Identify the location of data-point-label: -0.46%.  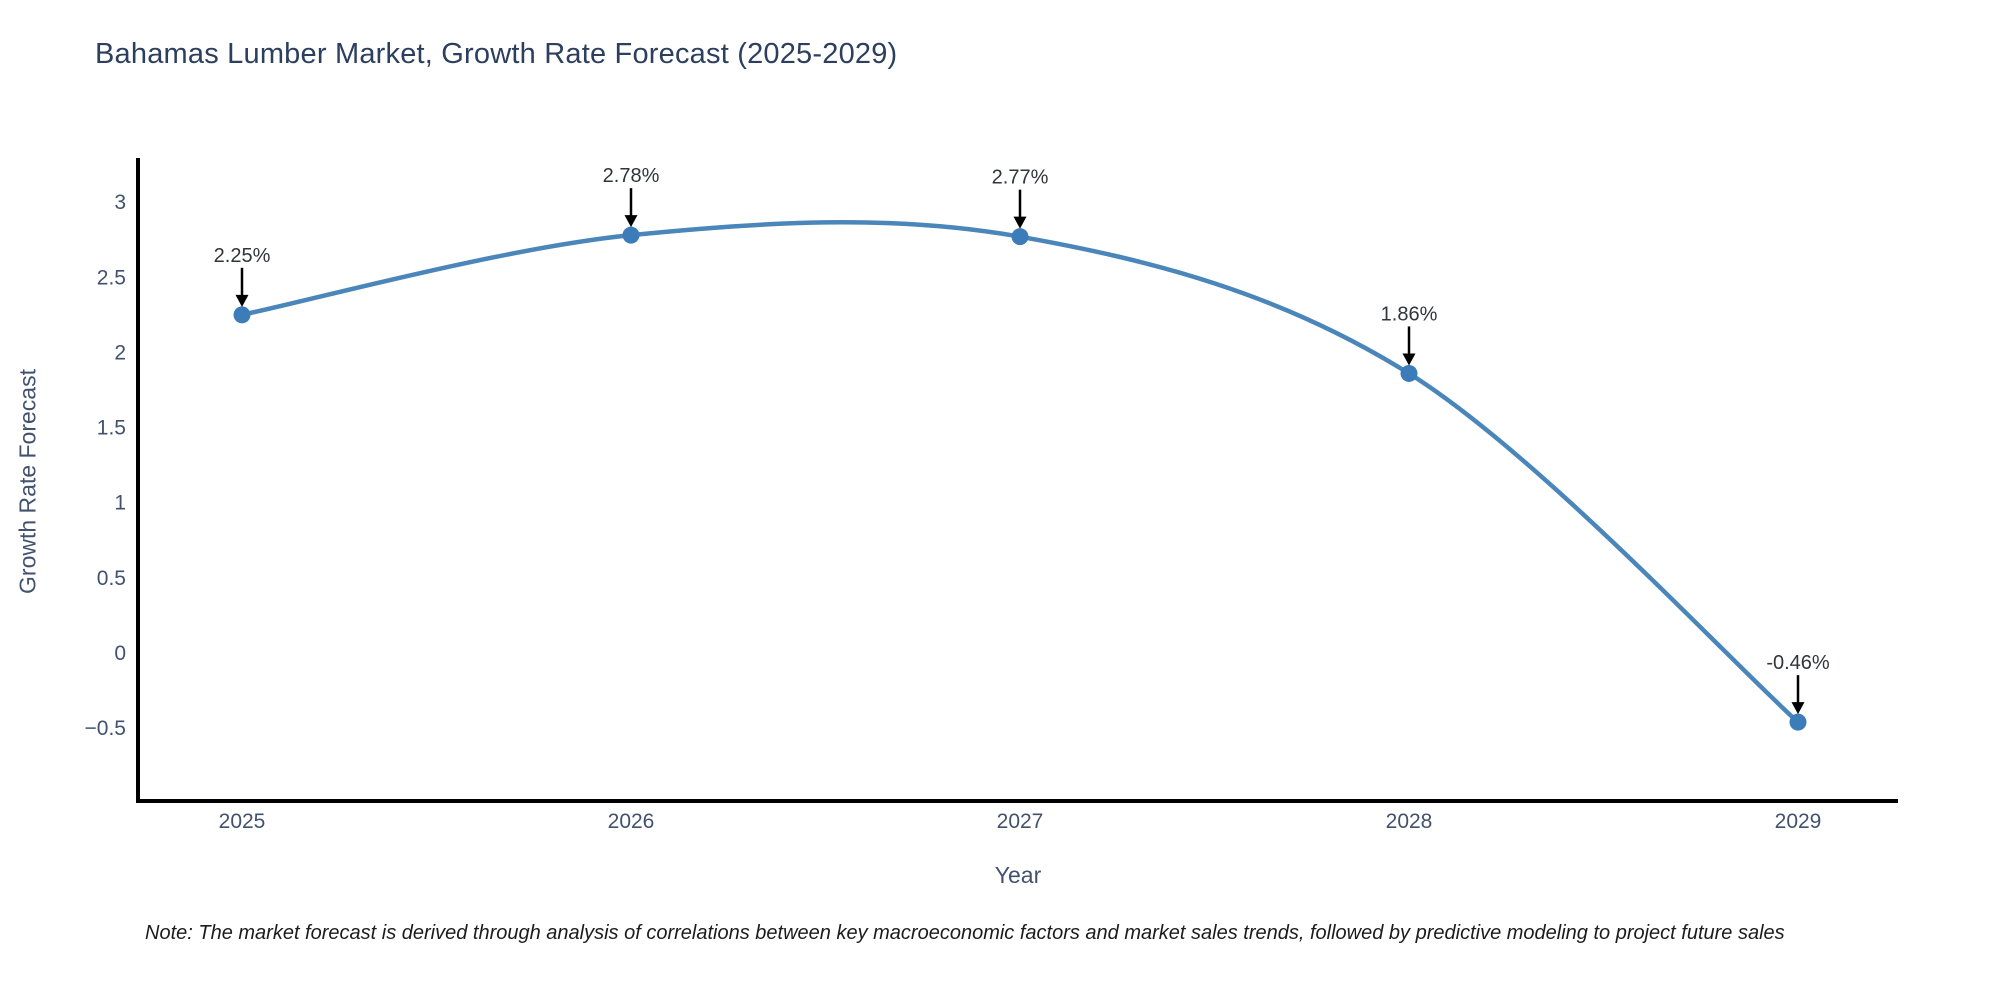
(1798, 663).